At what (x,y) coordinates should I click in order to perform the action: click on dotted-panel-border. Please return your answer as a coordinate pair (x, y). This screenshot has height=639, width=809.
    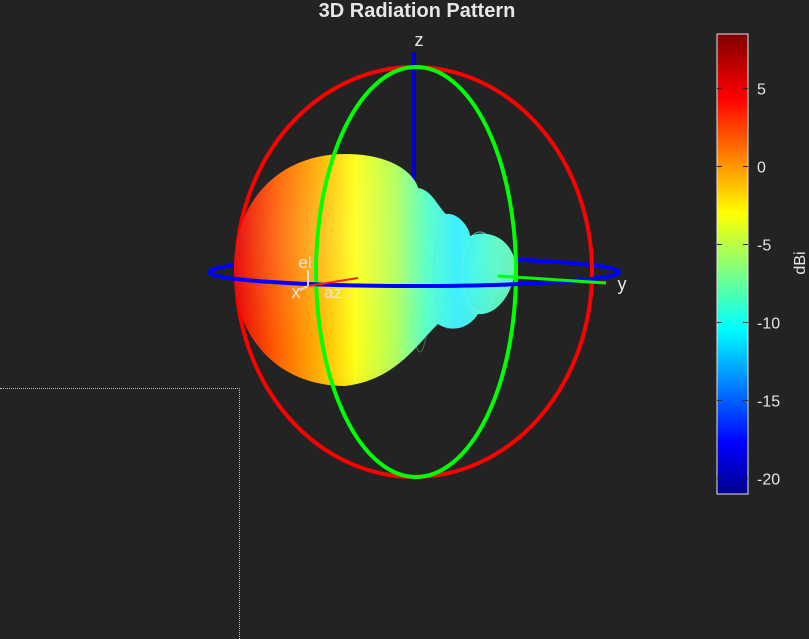
    Looking at the image, I should click on (120, 513).